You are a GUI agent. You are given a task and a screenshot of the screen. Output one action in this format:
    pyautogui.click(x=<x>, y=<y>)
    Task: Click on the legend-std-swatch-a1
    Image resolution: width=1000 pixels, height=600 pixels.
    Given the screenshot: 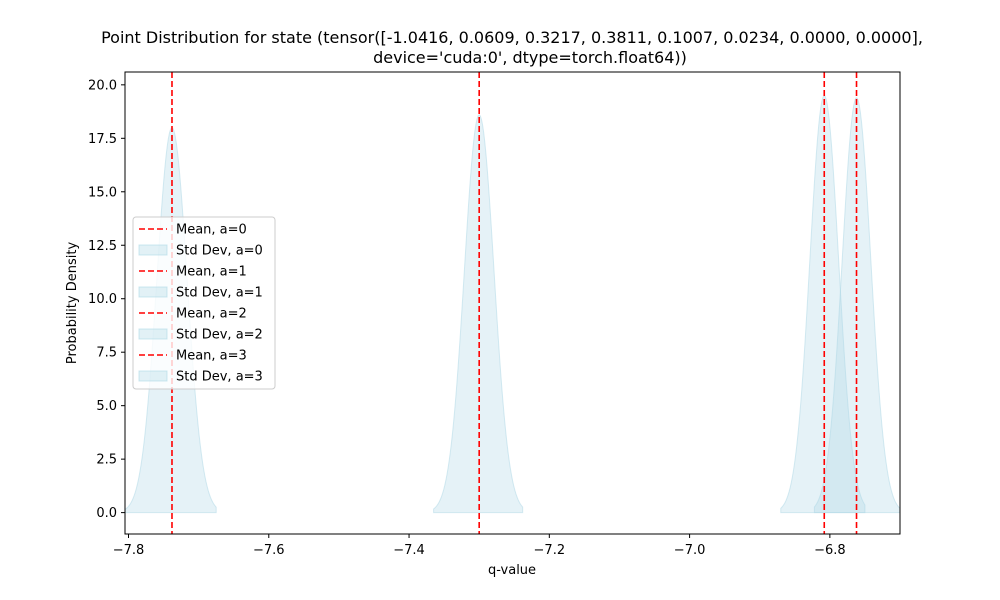 What is the action you would take?
    pyautogui.click(x=153, y=292)
    